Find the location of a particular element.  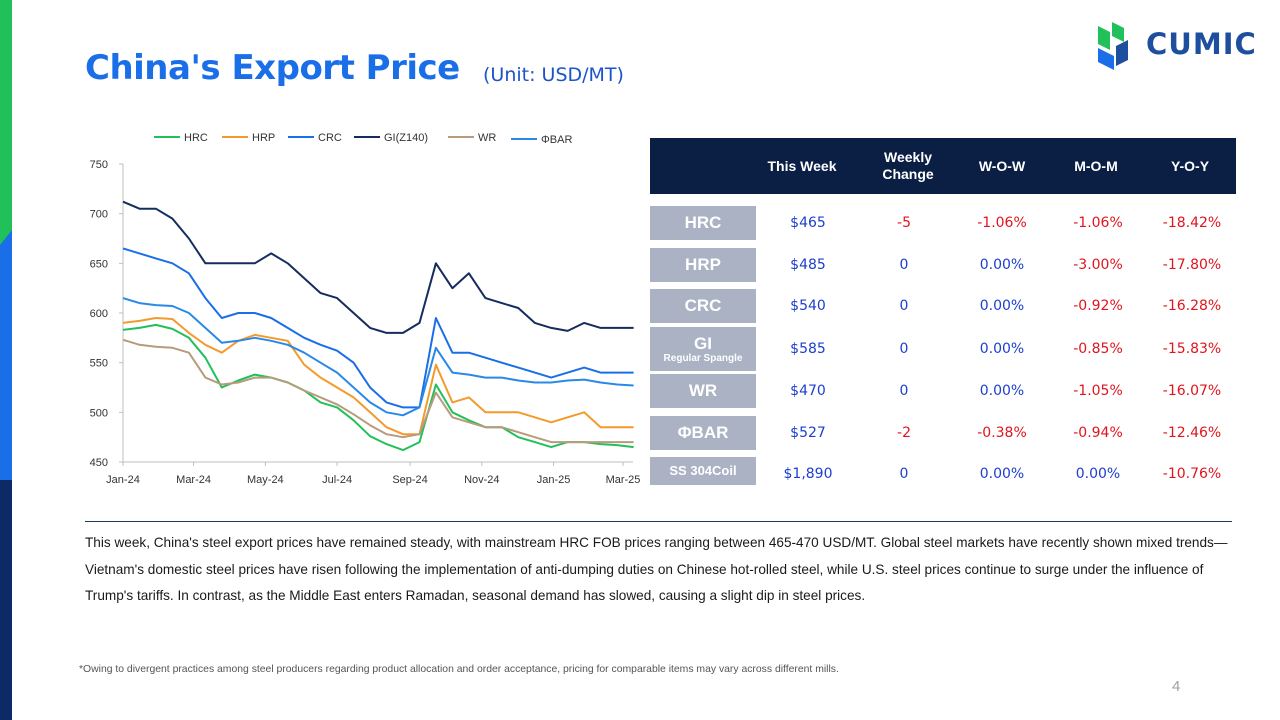

table-row: CRC $540 0 0.00% -0.92% -16.28% is located at coordinates (943, 306).